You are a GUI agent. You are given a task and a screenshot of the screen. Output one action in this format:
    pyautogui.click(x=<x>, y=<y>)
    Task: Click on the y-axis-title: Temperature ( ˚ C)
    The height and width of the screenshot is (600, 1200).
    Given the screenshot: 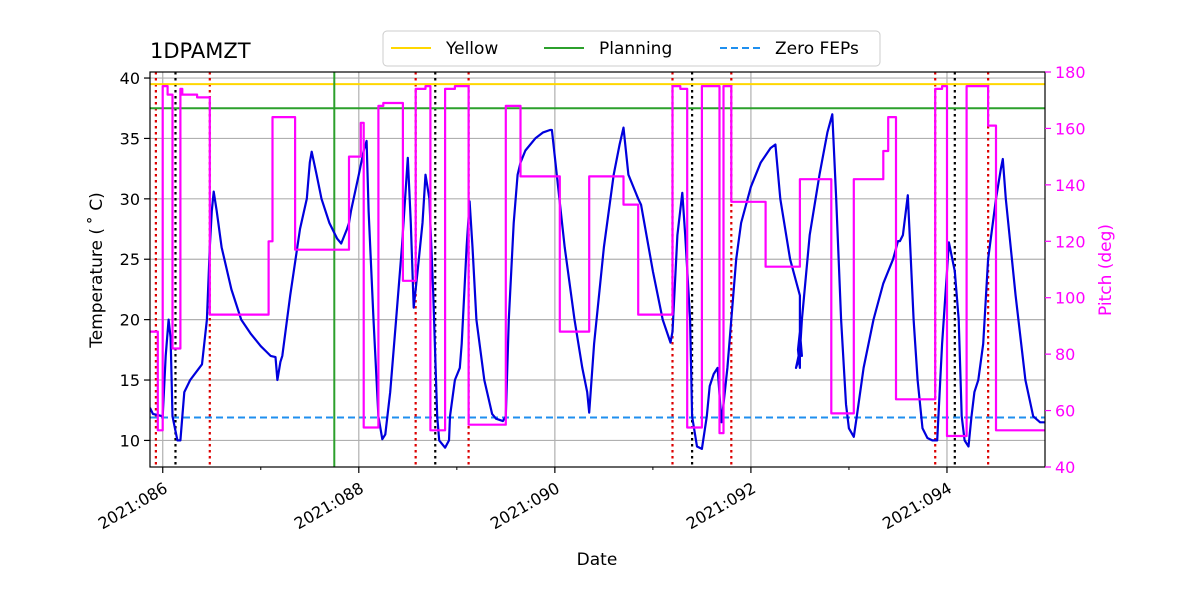 What is the action you would take?
    pyautogui.click(x=96, y=270)
    